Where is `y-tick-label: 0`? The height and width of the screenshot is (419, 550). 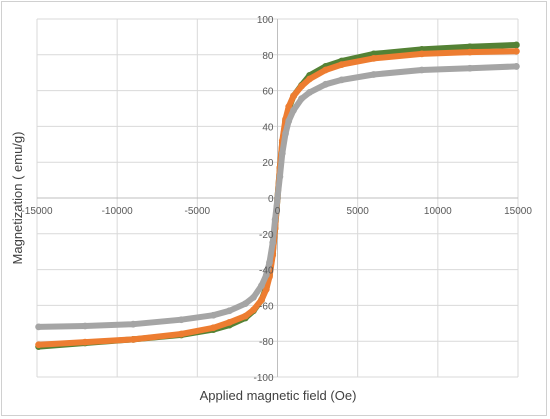
y-tick-label: 0 is located at coordinates (271, 199).